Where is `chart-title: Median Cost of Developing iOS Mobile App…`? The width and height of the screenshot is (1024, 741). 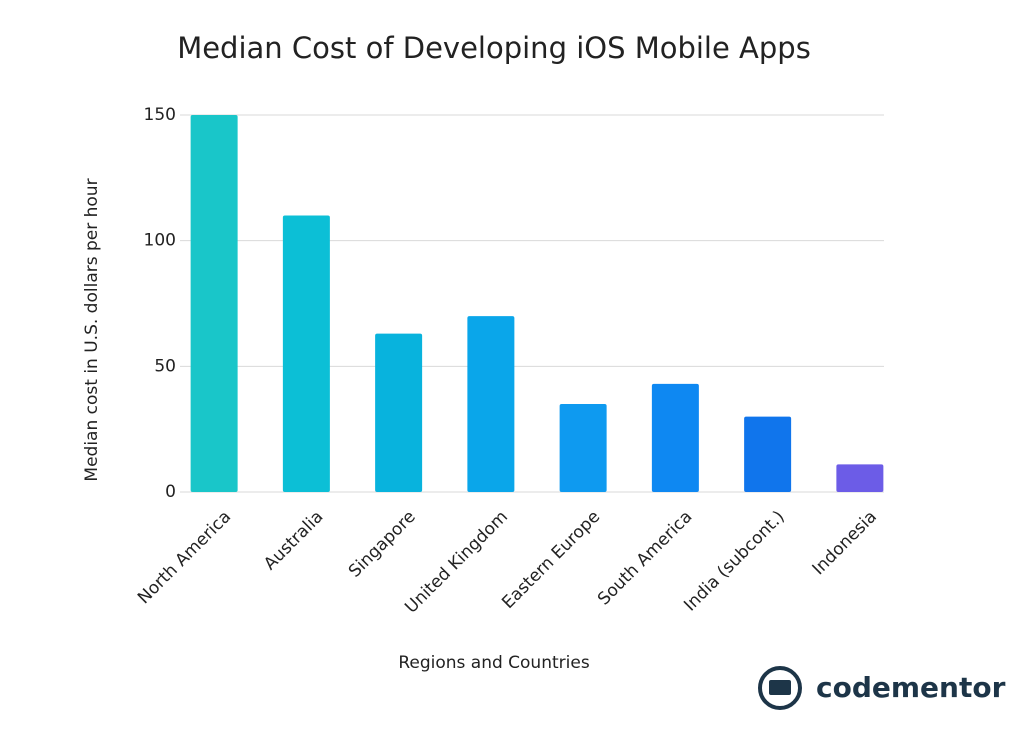
chart-title: Median Cost of Developing iOS Mobile App… is located at coordinates (494, 48).